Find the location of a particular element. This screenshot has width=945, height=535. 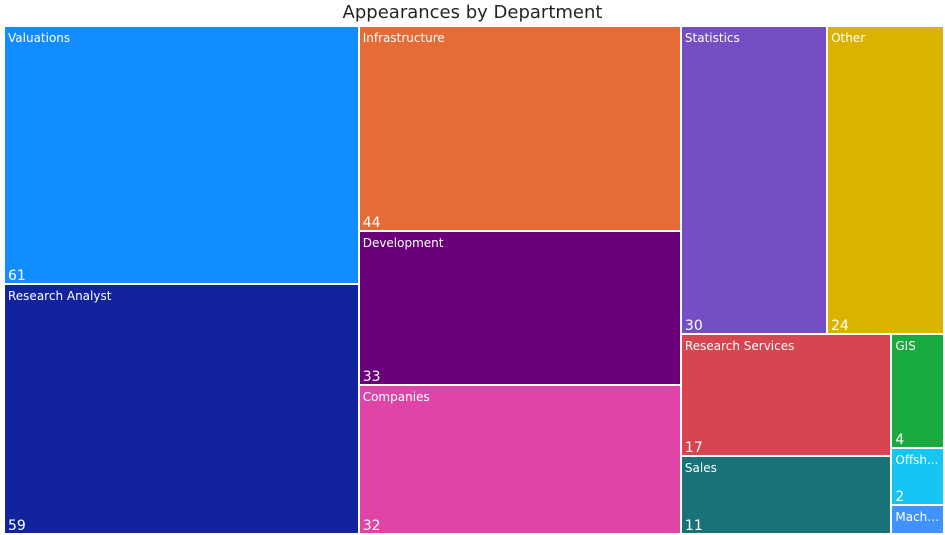

treemap-tile-development: Development 33 is located at coordinates (519, 308).